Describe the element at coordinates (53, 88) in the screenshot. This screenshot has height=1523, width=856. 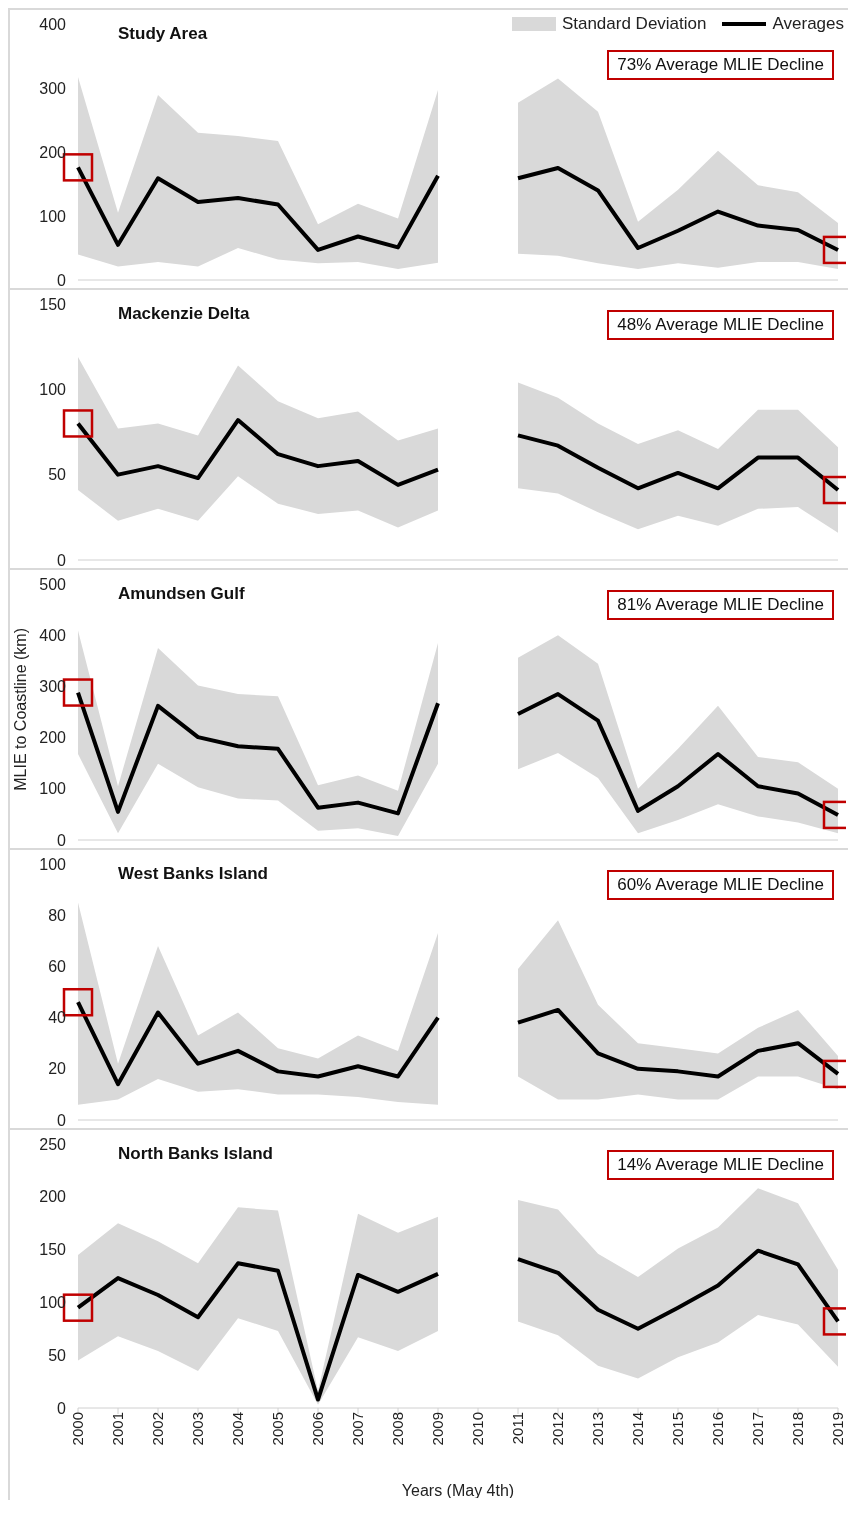
I see `y-tick-label: 300` at that location.